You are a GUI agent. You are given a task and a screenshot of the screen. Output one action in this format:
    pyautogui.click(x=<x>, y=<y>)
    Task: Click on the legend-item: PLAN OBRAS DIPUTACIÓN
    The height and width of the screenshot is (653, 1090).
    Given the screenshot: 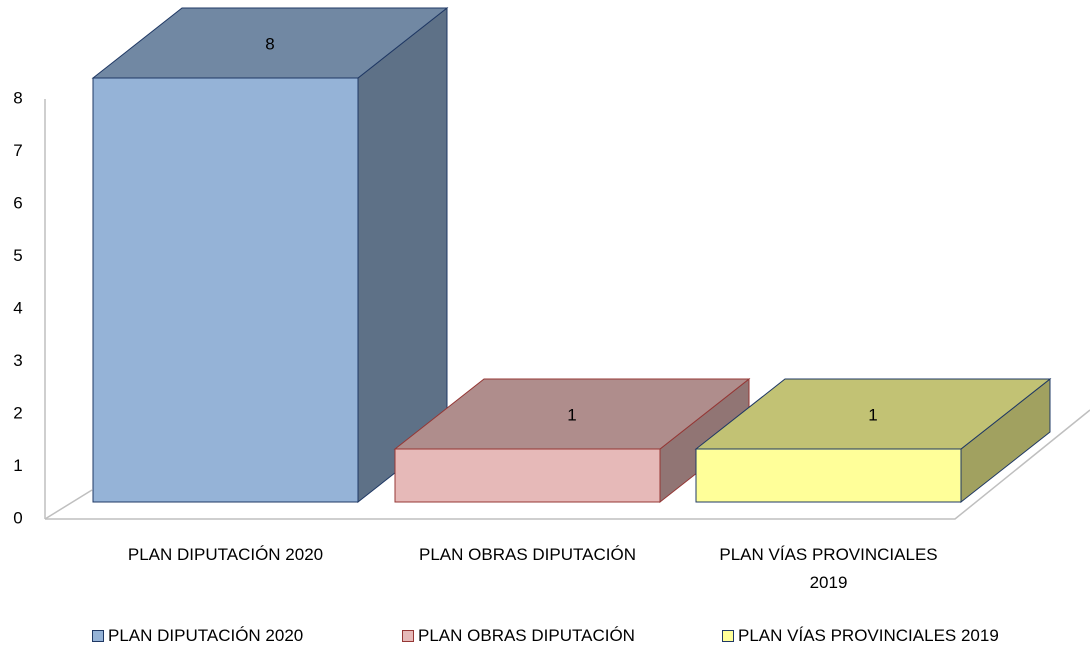 What is the action you would take?
    pyautogui.click(x=518, y=636)
    